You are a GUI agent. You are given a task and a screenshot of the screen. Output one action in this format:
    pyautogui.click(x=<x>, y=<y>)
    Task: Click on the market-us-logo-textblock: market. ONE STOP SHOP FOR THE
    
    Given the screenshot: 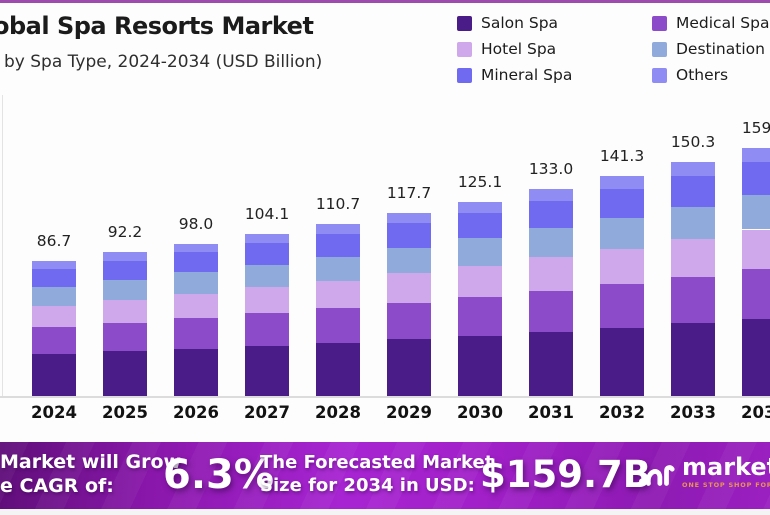 What is the action you would take?
    pyautogui.click(x=726, y=471)
    